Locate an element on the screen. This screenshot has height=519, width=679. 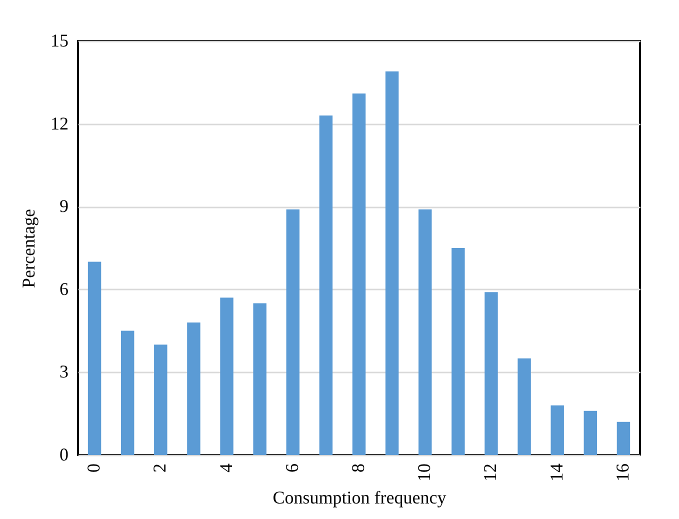
x-tick-label: 10 is located at coordinates (424, 473).